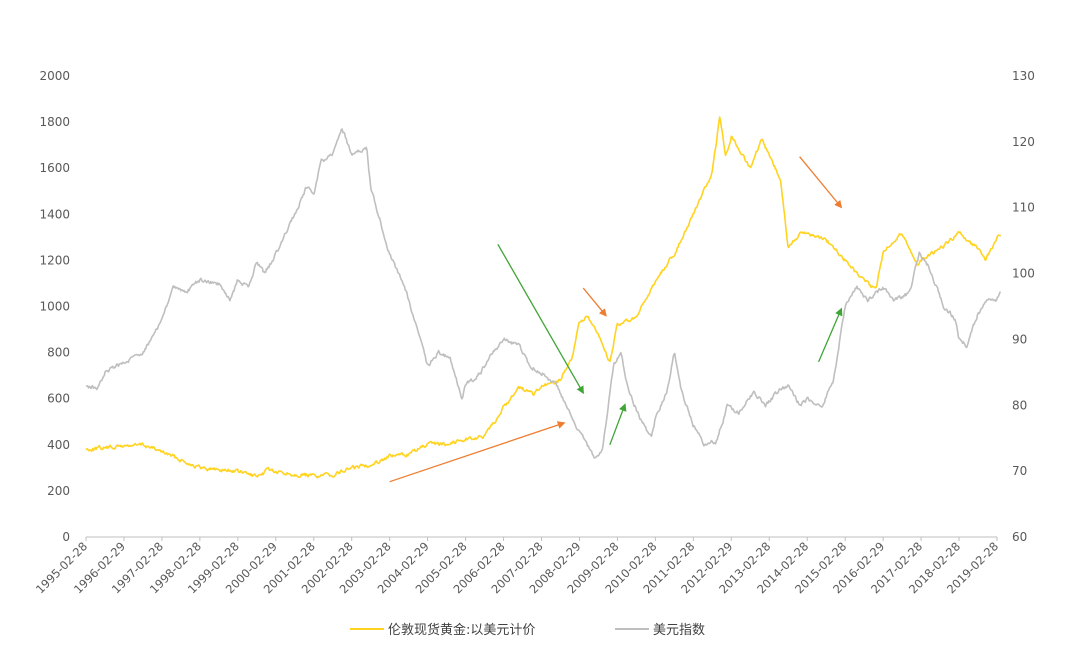 This screenshot has height=657, width=1080. I want to click on left-tick-label: 200, so click(58, 491).